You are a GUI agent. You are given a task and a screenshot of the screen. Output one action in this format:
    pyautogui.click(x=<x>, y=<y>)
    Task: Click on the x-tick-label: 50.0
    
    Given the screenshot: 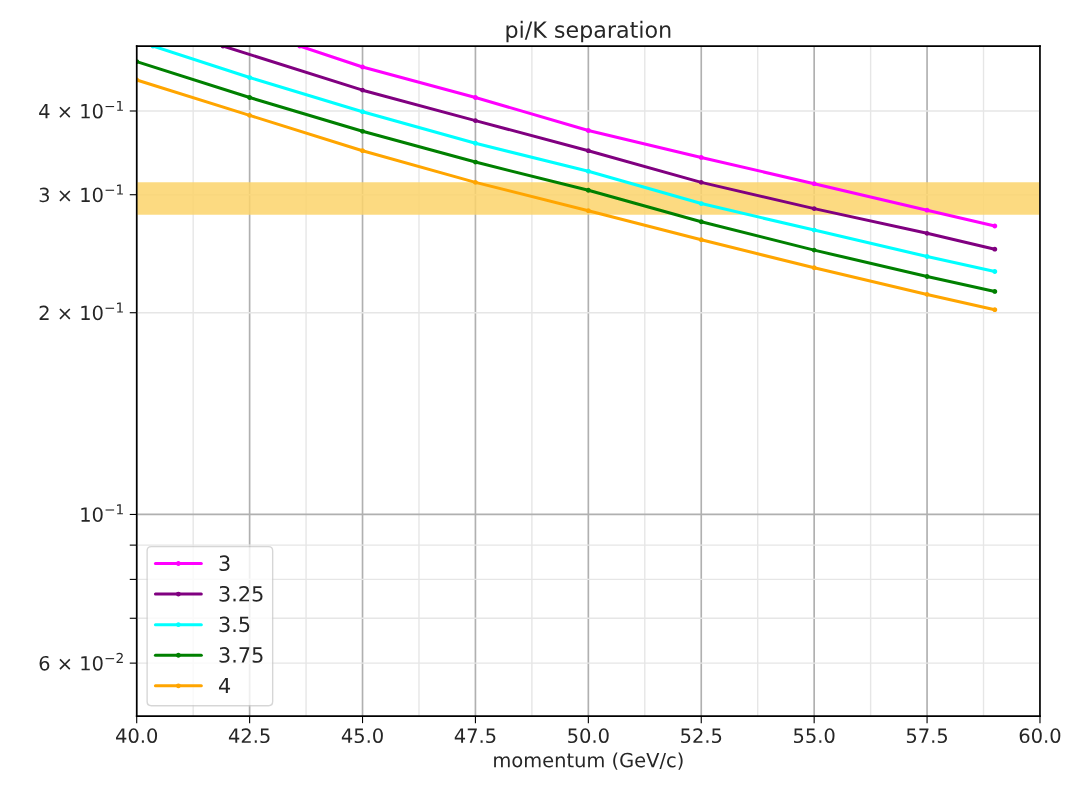 What is the action you would take?
    pyautogui.click(x=588, y=736)
    